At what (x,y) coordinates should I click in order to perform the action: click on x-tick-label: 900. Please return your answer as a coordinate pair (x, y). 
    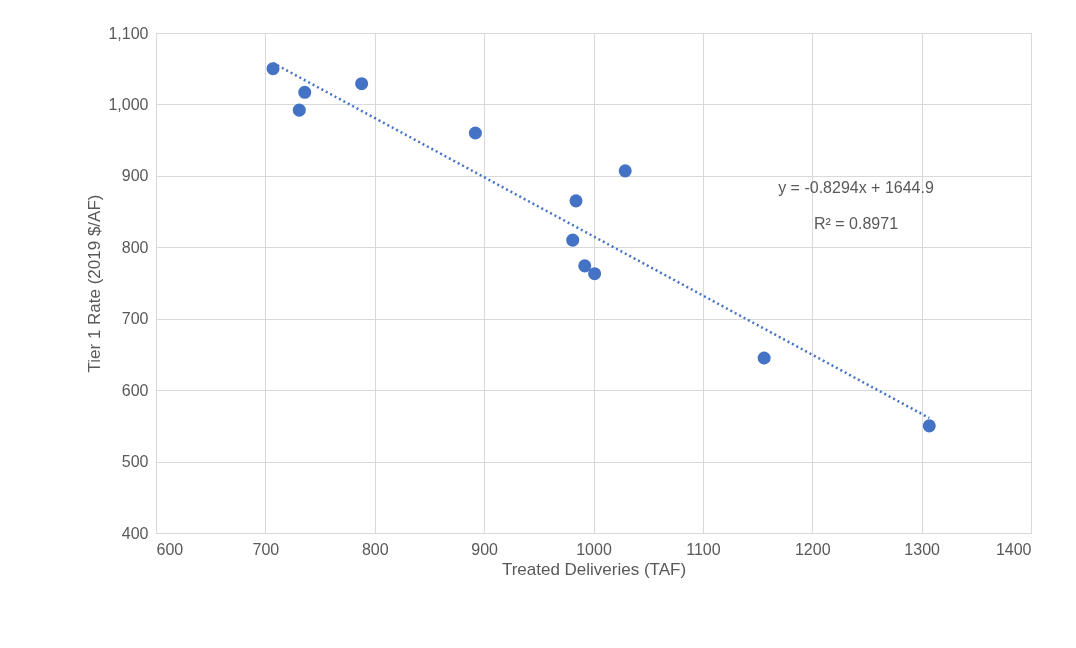
    Looking at the image, I should click on (485, 549).